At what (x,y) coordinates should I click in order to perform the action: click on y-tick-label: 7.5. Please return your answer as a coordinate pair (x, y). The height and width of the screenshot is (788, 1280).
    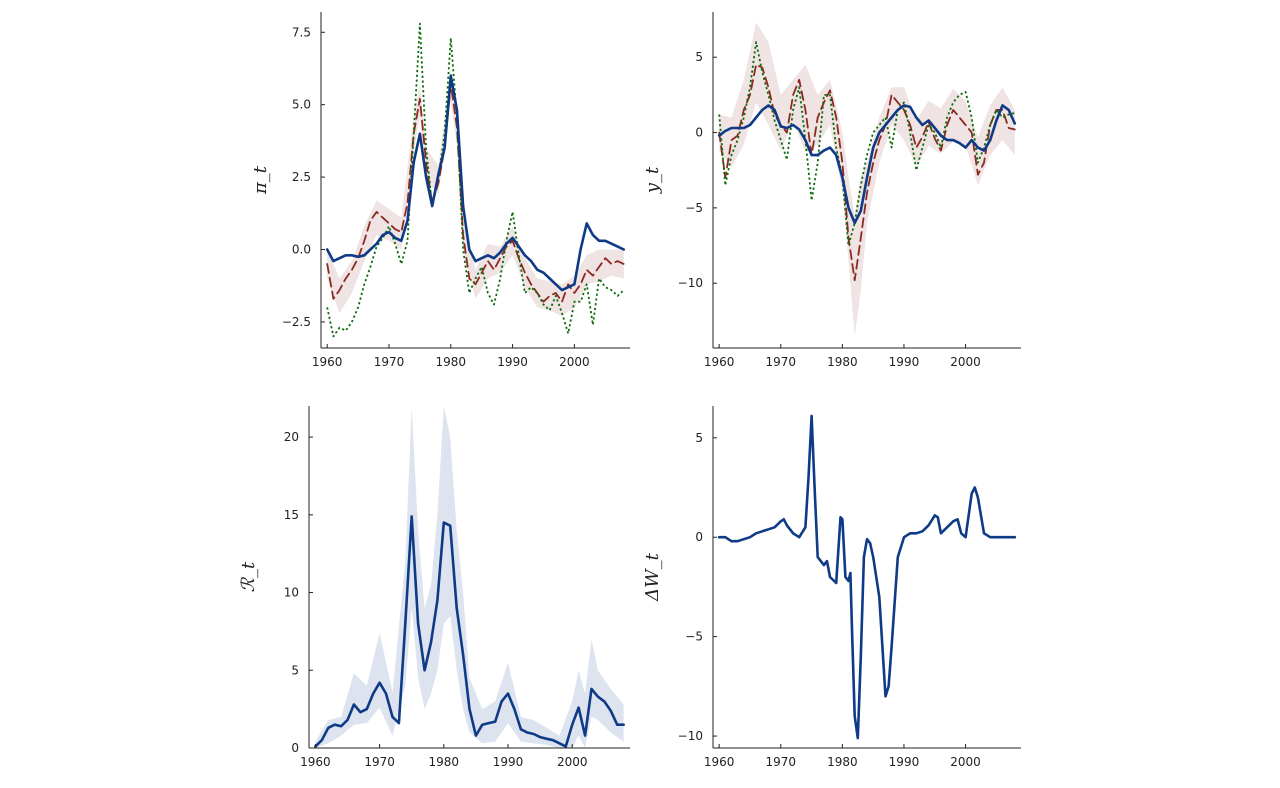
    Looking at the image, I should click on (301, 32).